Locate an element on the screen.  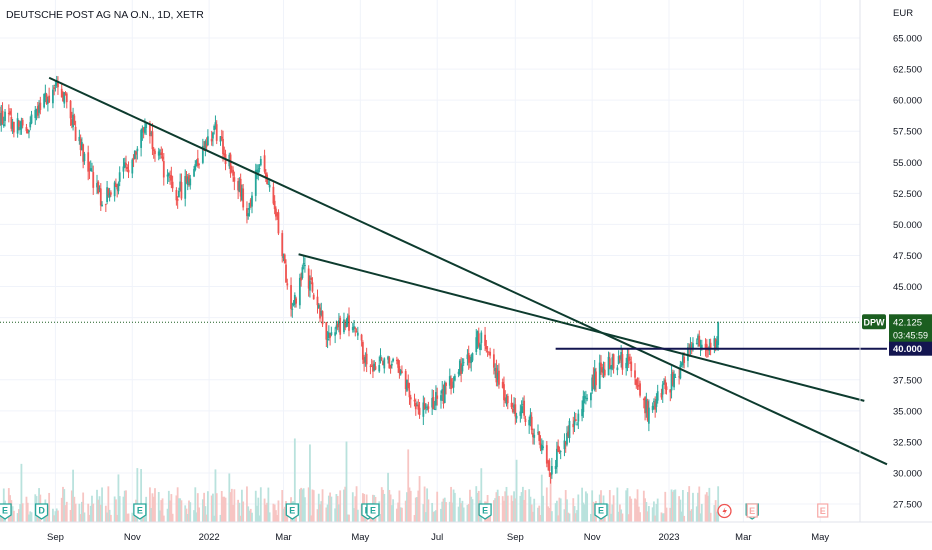
dividend-icon: D is located at coordinates (41, 511).